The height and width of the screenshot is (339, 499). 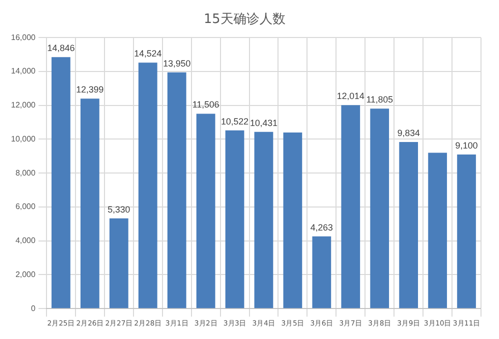 What do you see at coordinates (119, 209) in the screenshot?
I see `data-label: 5,330` at bounding box center [119, 209].